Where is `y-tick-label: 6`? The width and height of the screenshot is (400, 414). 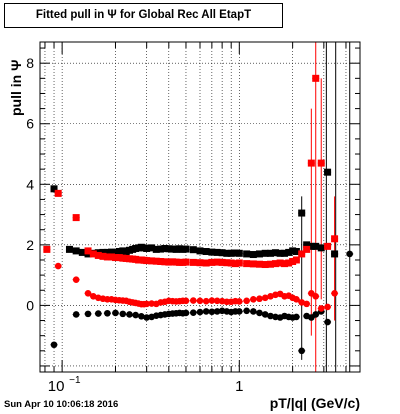 y-tick-label: 6 is located at coordinates (30, 124).